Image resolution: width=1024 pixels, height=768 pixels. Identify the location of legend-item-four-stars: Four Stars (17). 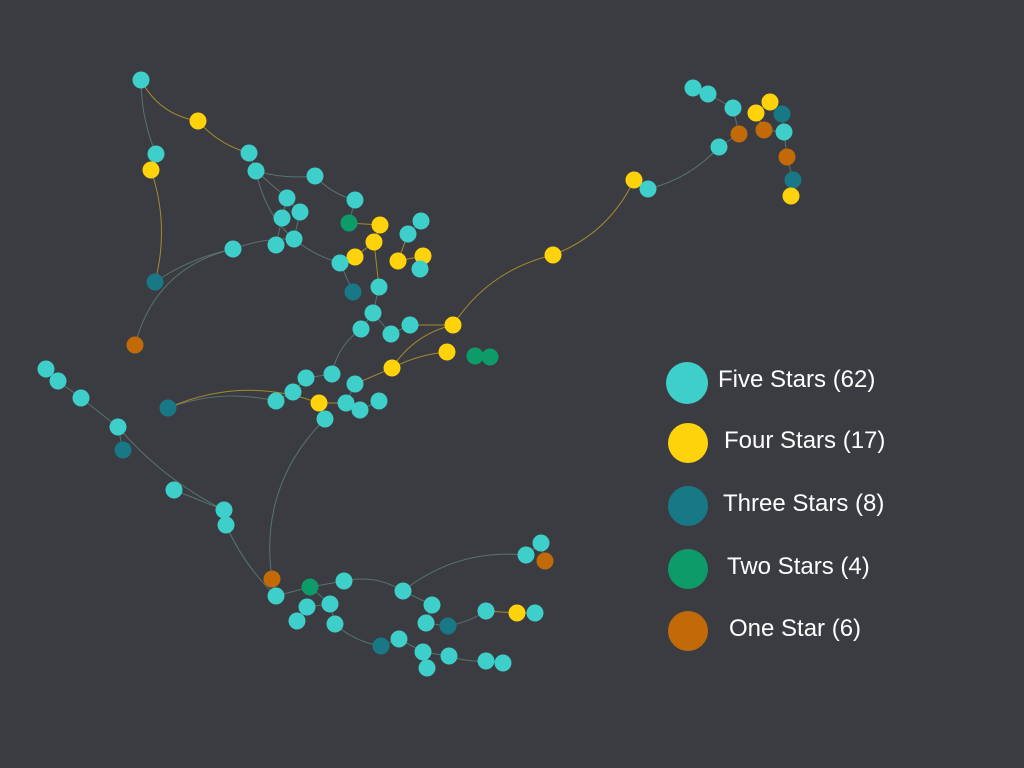
(816, 443).